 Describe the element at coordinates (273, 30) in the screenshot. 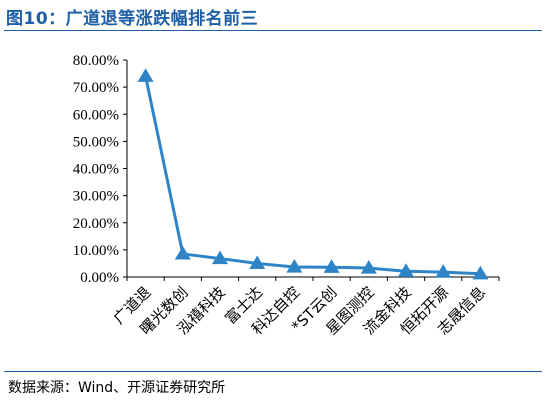

I see `title-rule` at that location.